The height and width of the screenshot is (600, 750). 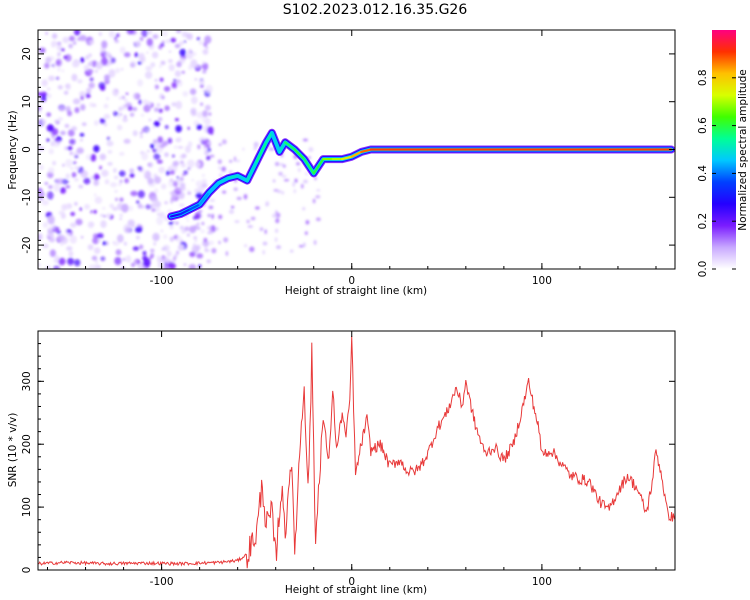 I want to click on colorbar-tick-label: 0.6, so click(x=703, y=125).